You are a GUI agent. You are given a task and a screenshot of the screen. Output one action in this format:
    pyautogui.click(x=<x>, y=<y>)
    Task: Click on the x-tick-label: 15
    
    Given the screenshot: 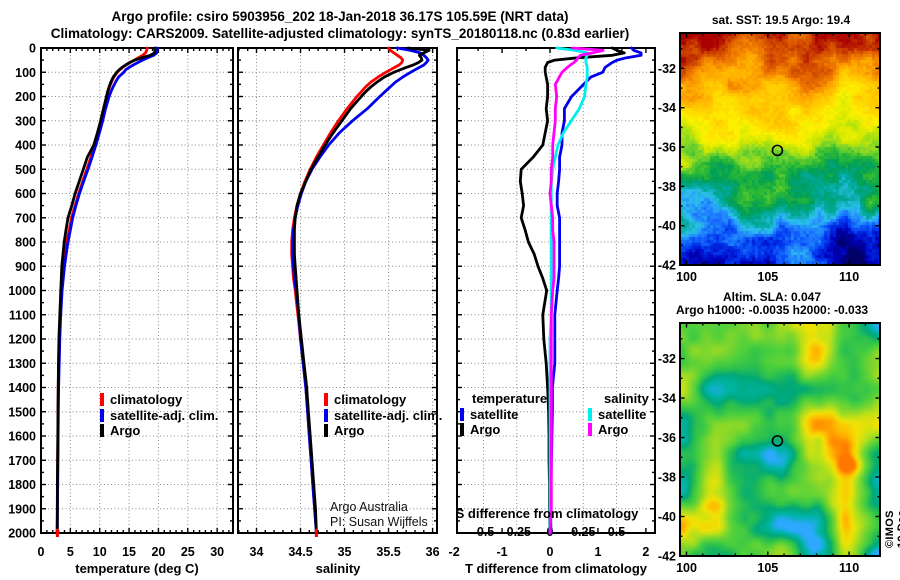 What is the action you would take?
    pyautogui.click(x=129, y=552)
    